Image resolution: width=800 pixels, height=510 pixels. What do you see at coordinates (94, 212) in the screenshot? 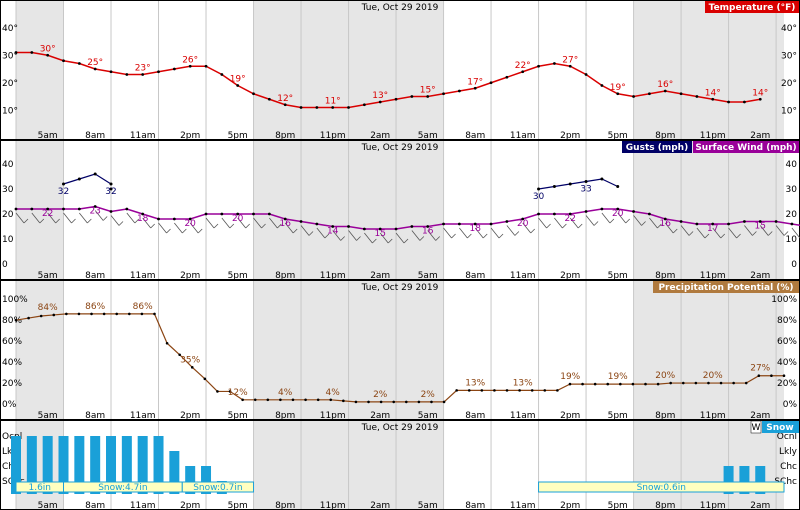
I see `wind-data-label: 23` at bounding box center [94, 212].